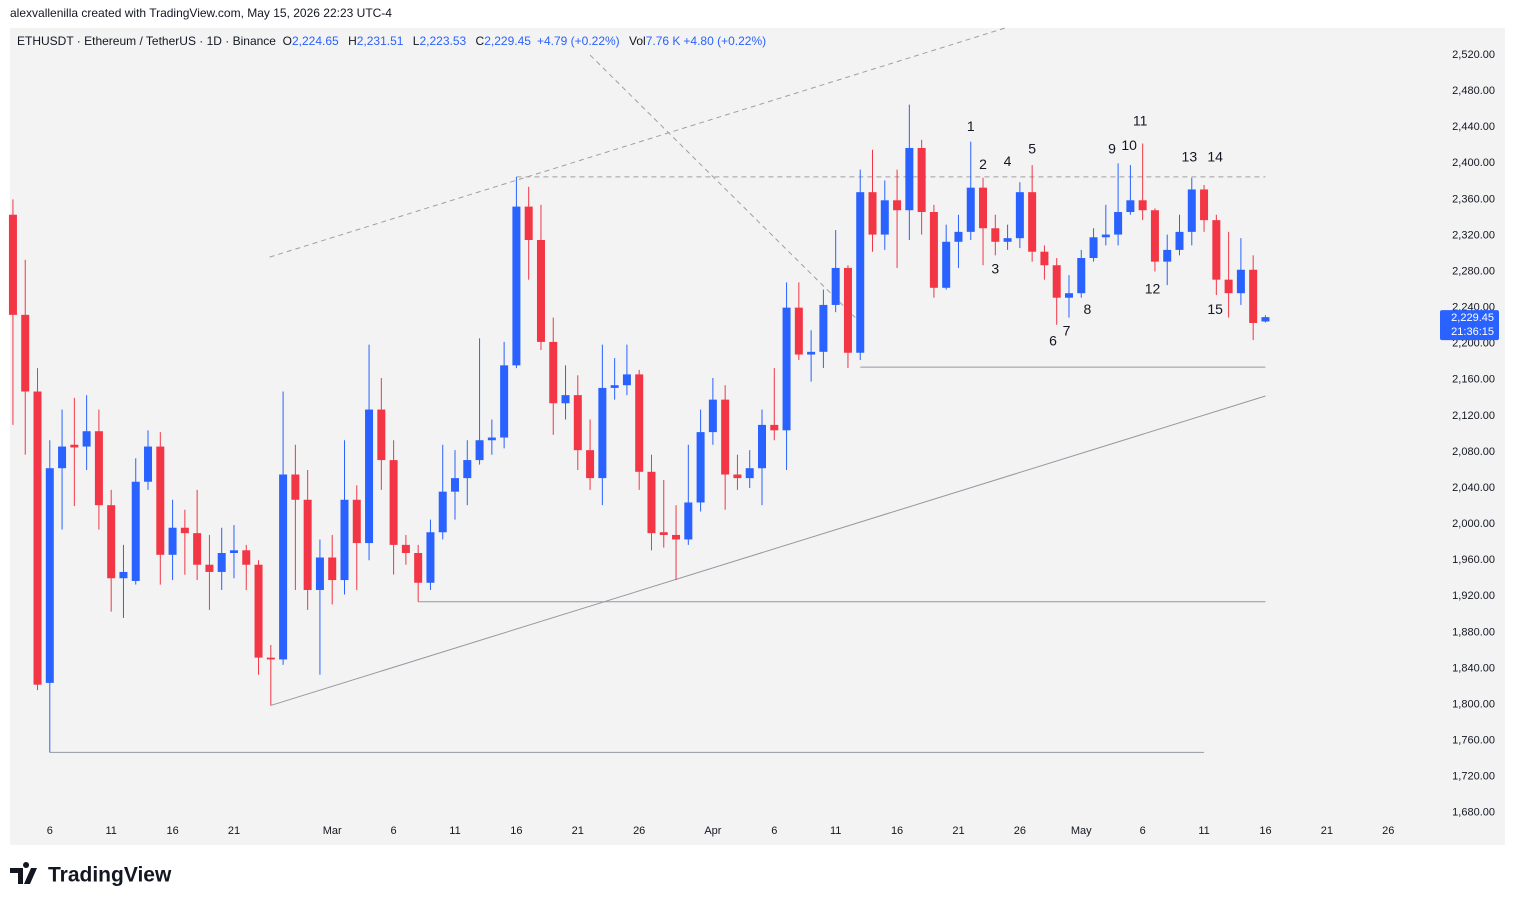 The height and width of the screenshot is (906, 1515). I want to click on y-tick-label: 2,120.00, so click(1473, 416).